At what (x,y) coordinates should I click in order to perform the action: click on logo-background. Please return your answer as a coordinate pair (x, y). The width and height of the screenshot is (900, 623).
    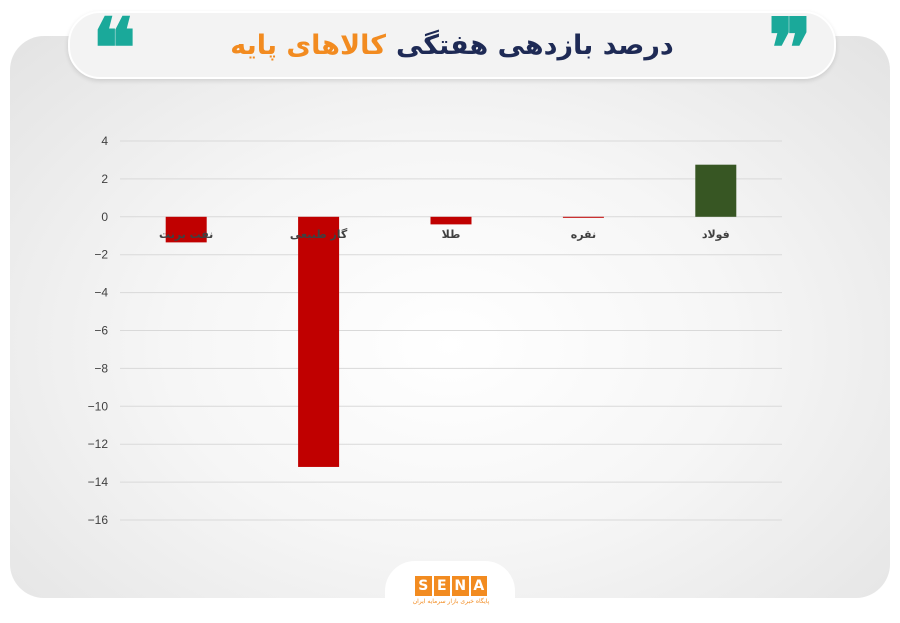
    Looking at the image, I should click on (450, 592).